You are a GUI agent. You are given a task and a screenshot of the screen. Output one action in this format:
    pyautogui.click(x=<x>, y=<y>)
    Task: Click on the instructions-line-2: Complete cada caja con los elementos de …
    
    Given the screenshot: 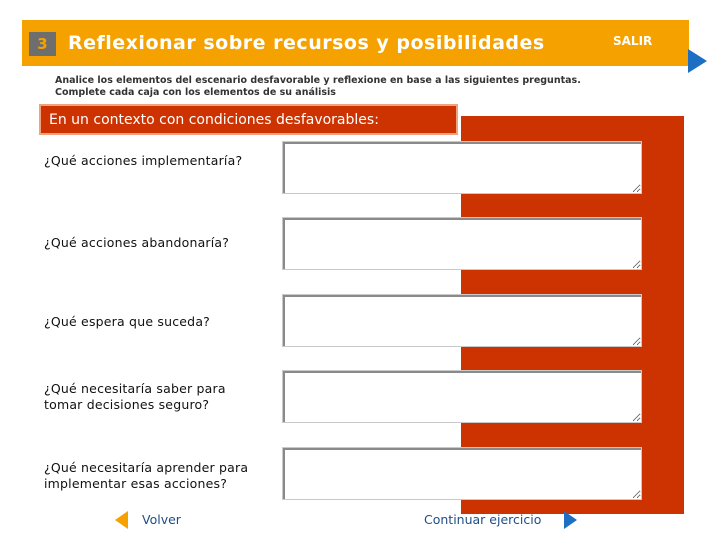 What is the action you would take?
    pyautogui.click(x=195, y=92)
    